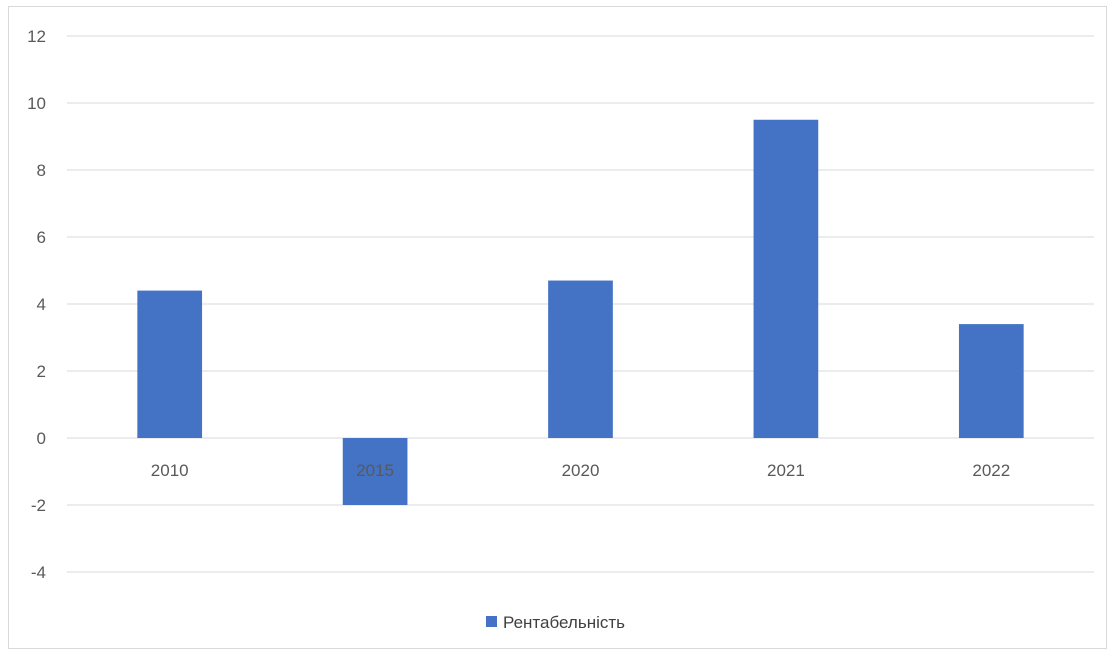 The width and height of the screenshot is (1115, 655). I want to click on x-tick-label: 2021, so click(786, 470).